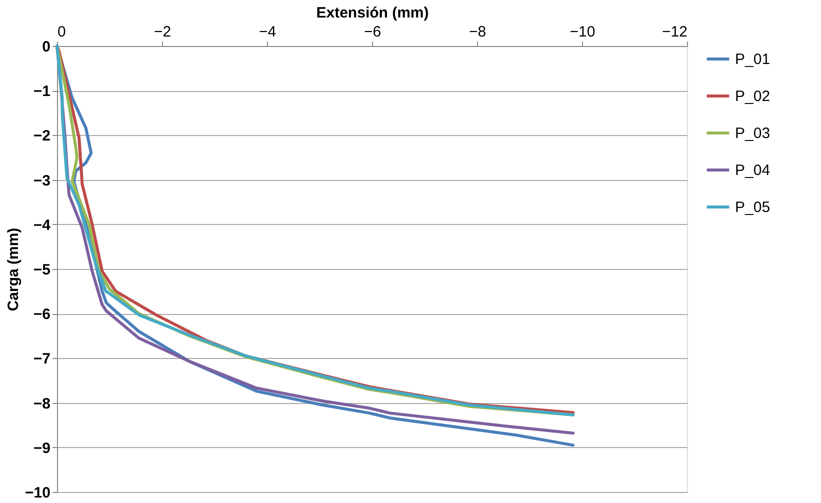  What do you see at coordinates (41, 315) in the screenshot?
I see `y-tick-label: −6` at bounding box center [41, 315].